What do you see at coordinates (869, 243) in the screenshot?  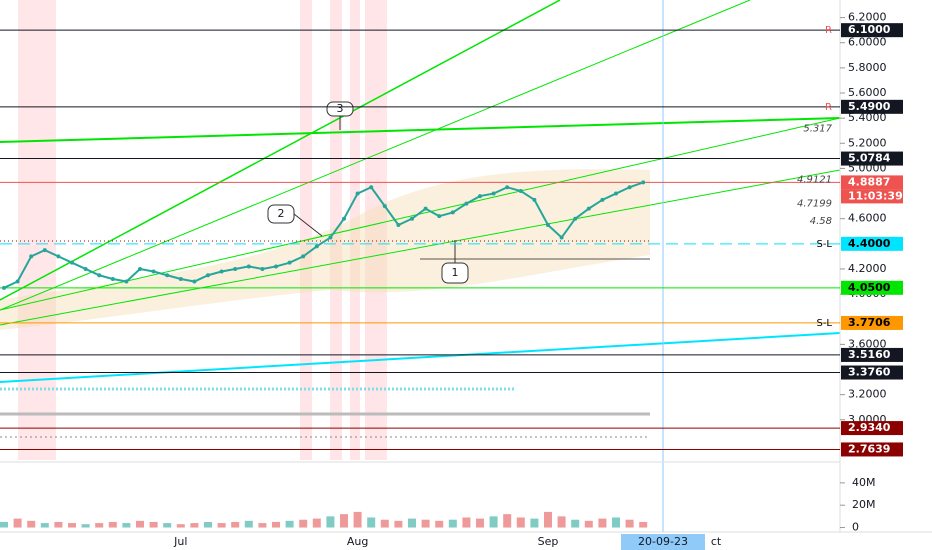 I see `price-tag-label: 4.4000` at bounding box center [869, 243].